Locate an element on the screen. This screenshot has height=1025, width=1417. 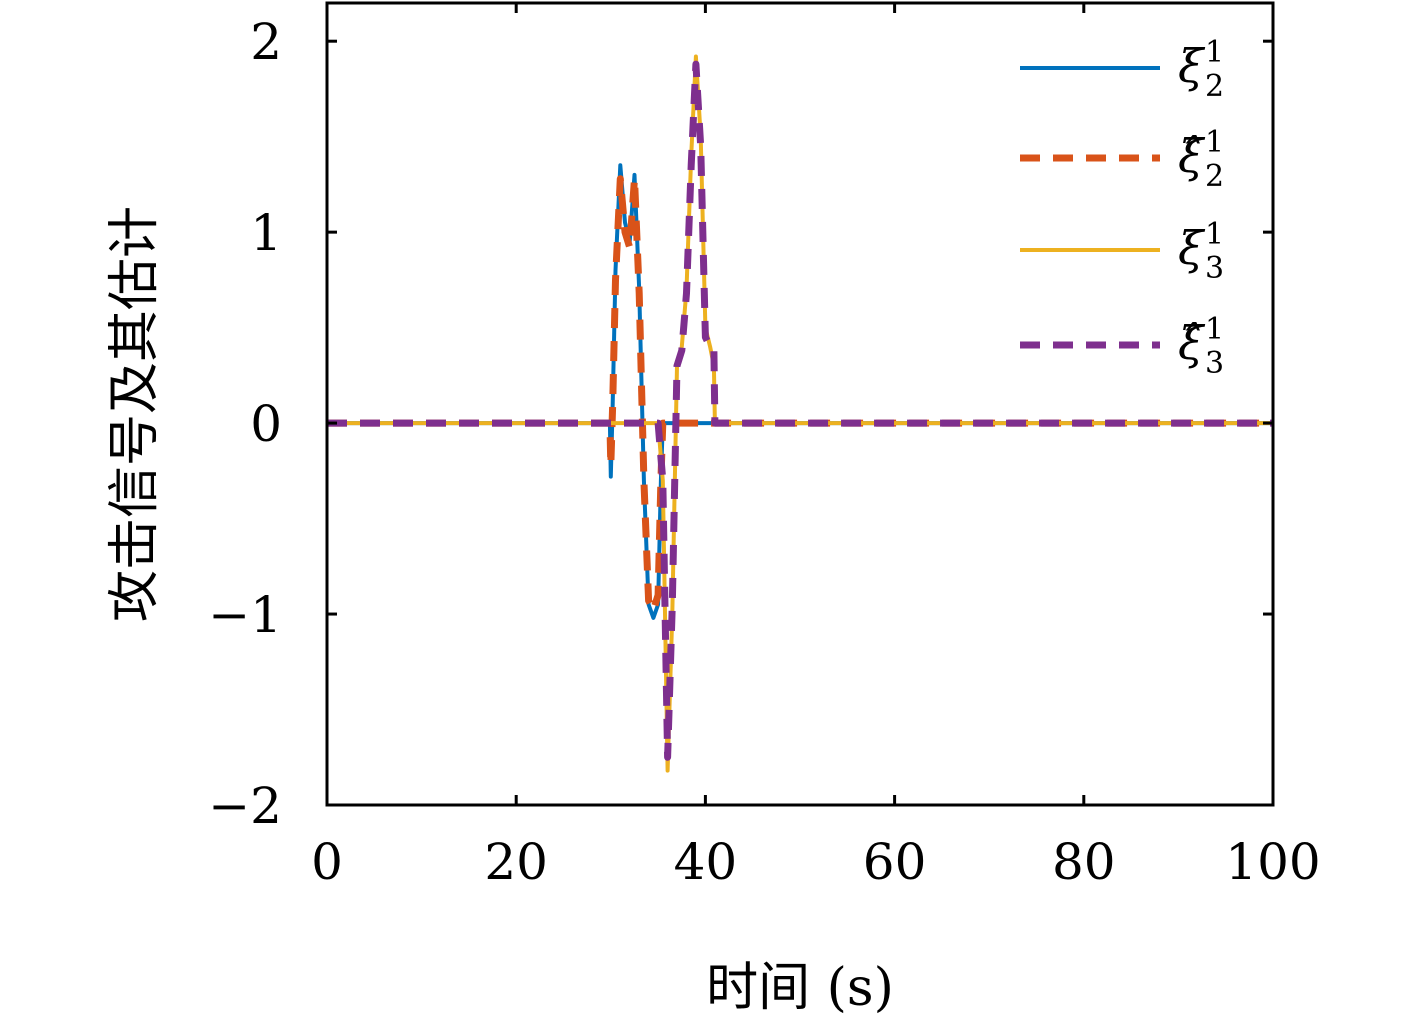
x-tick-label: 20 is located at coordinates (516, 862).